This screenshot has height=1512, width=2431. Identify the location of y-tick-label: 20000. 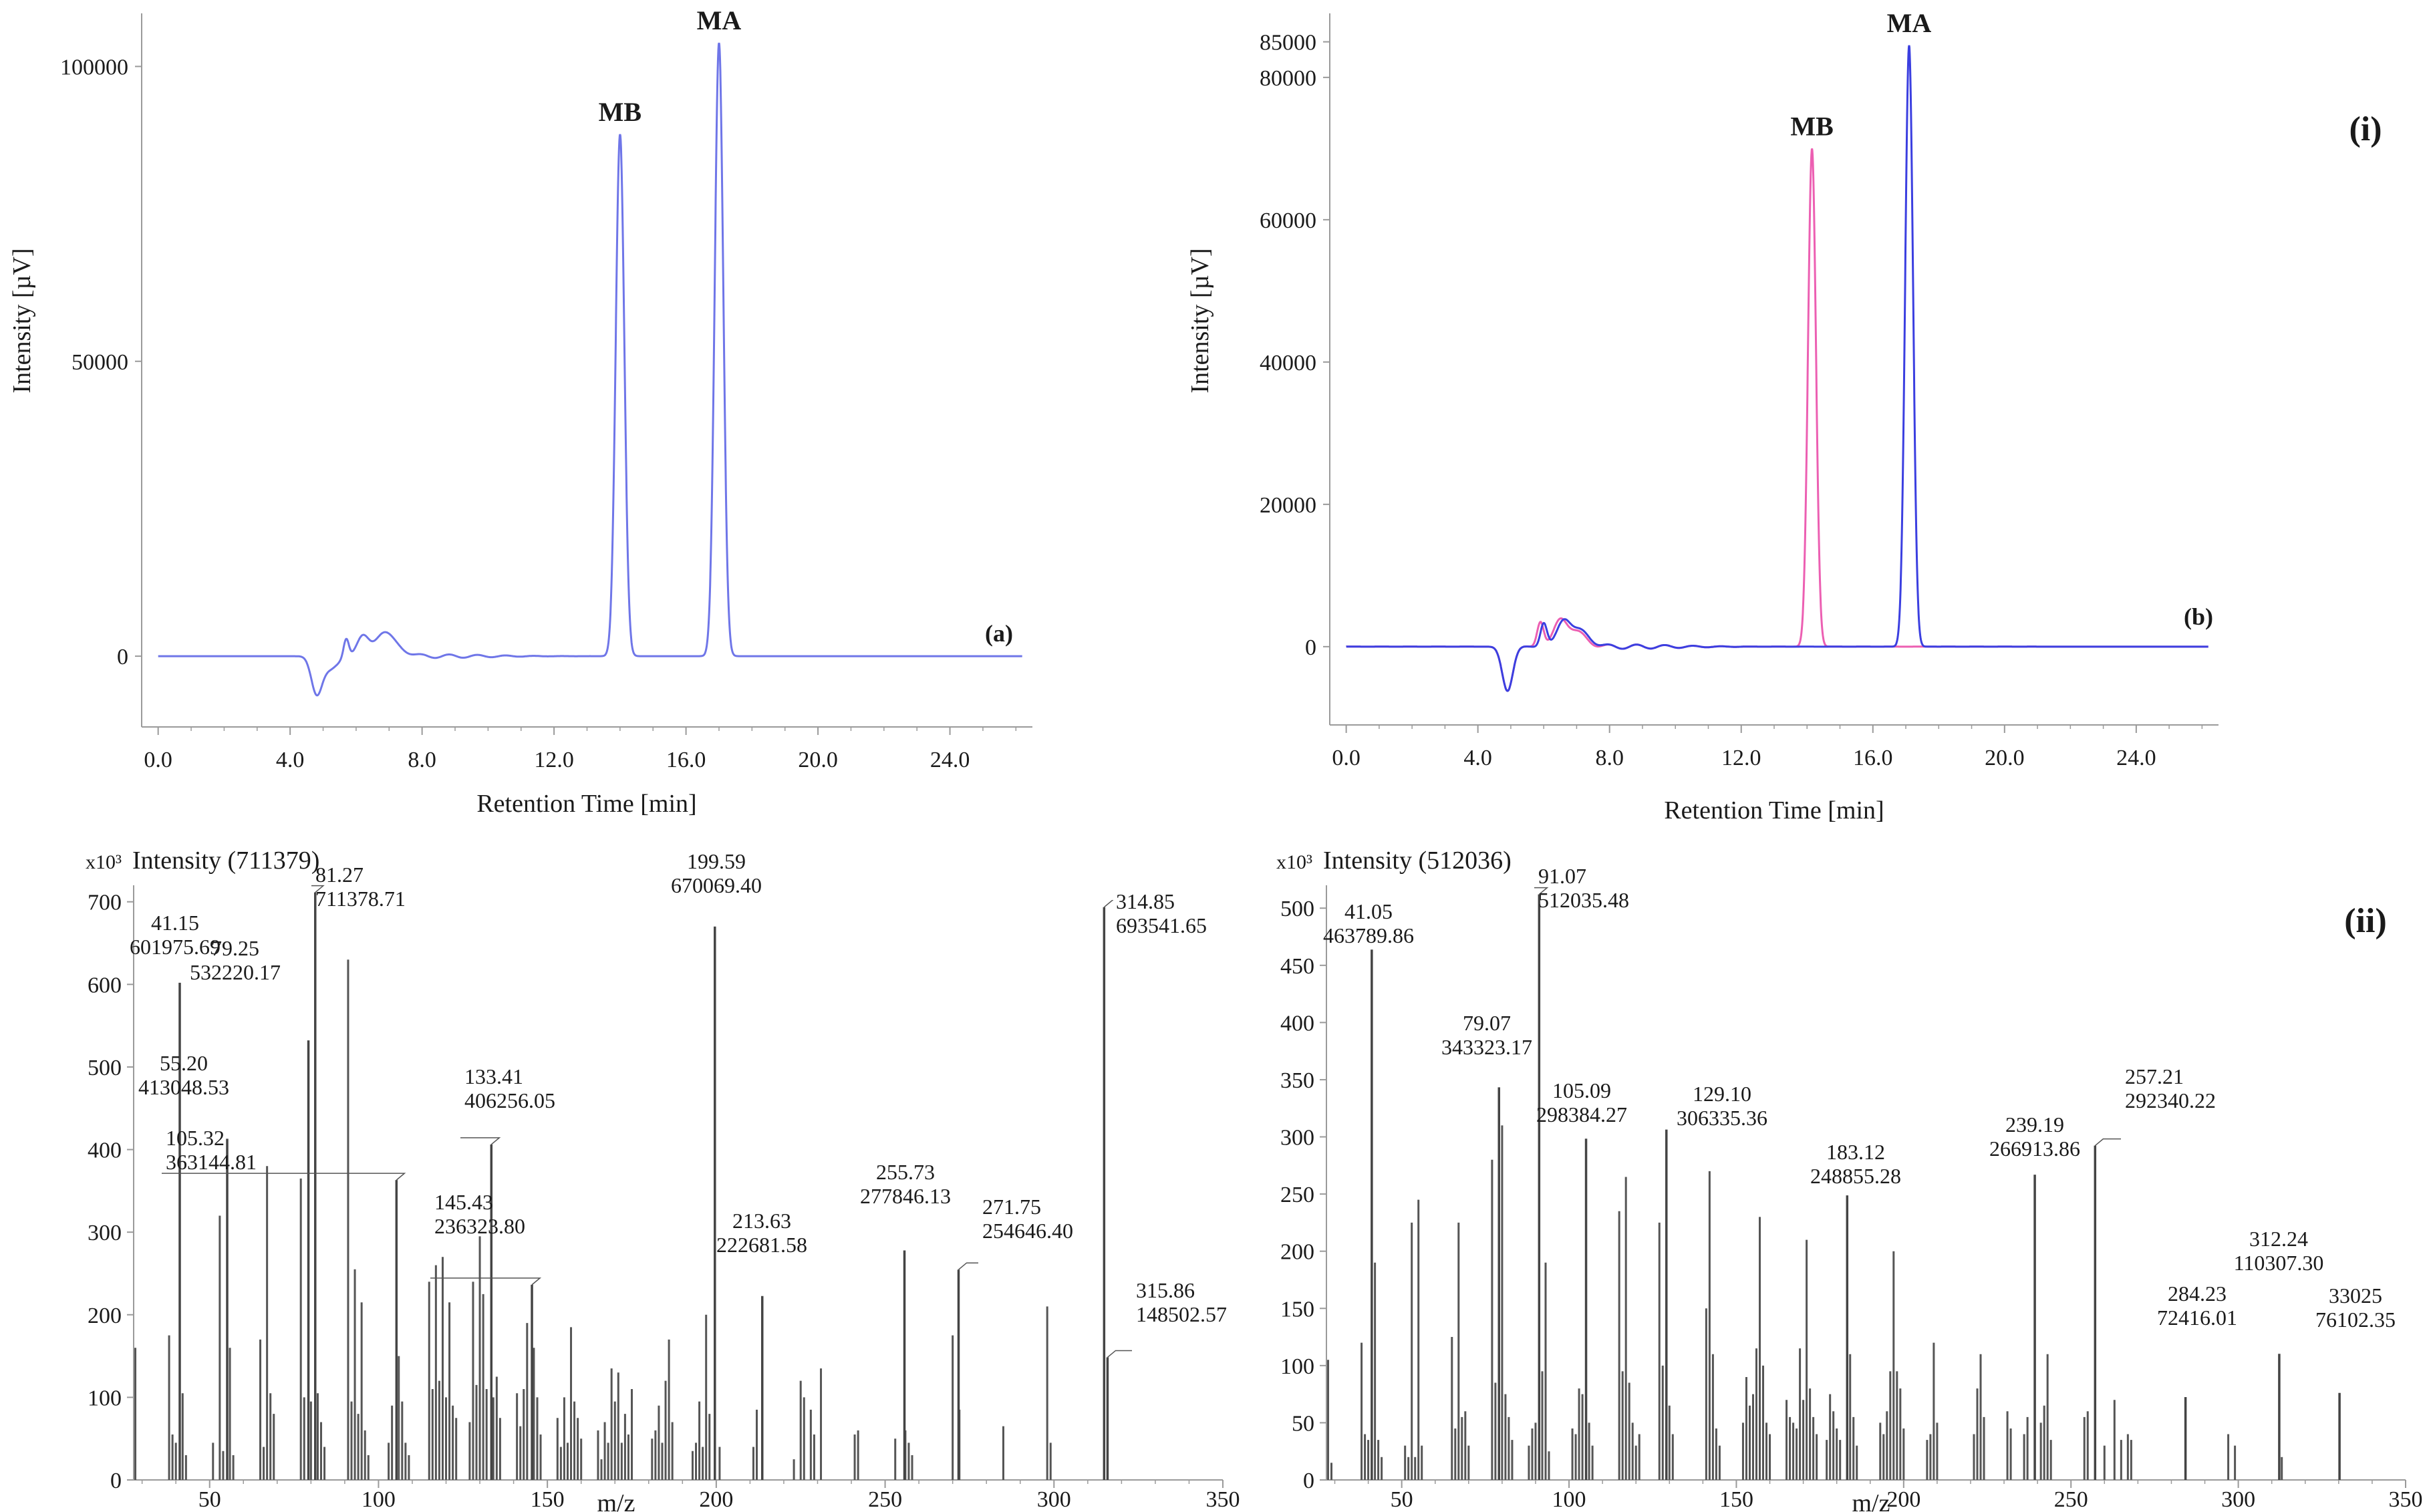
(1288, 505).